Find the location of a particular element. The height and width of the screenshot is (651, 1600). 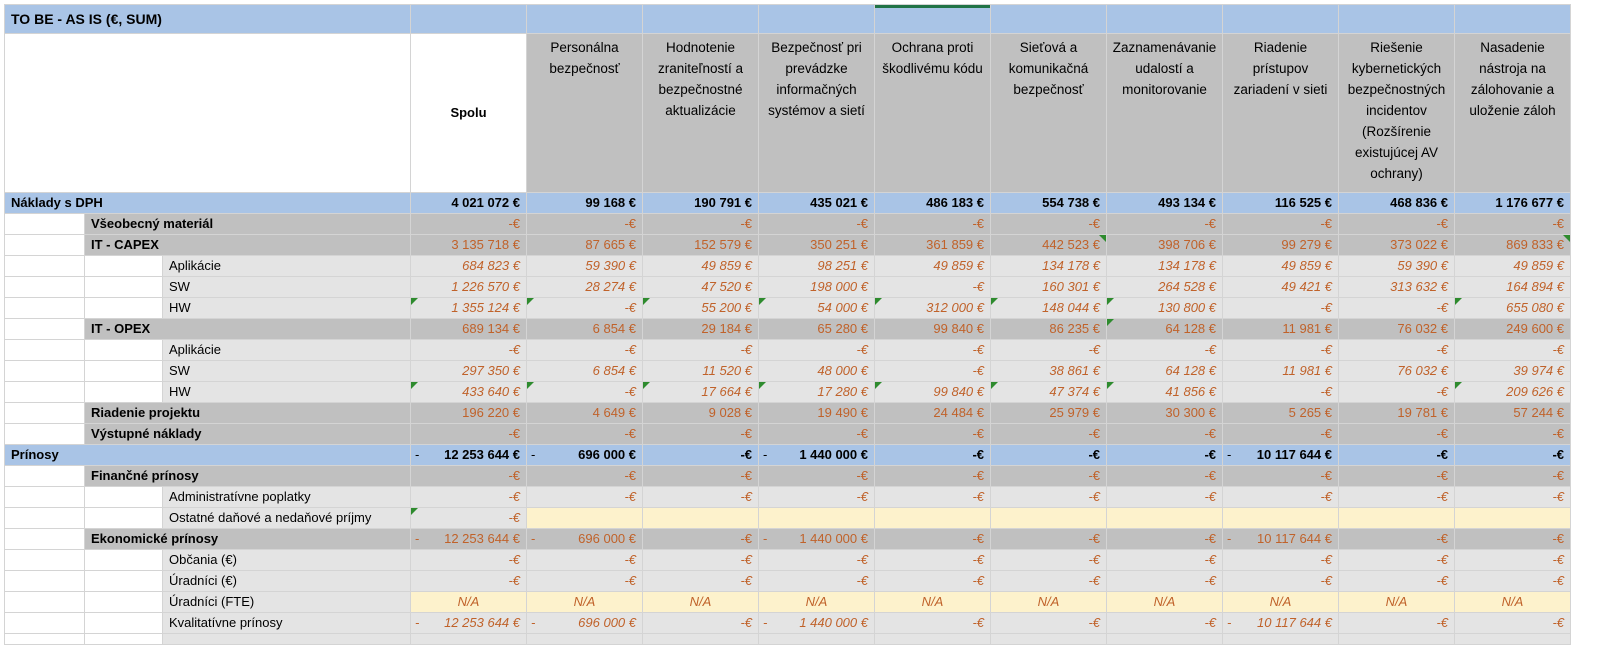

value-cell: 3 135 718 € is located at coordinates (468, 245).